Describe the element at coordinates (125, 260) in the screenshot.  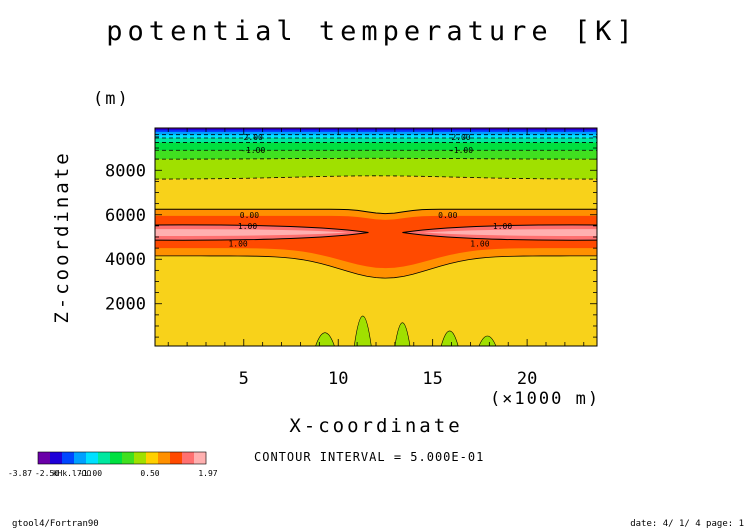
I see `y-tick-label: 4000` at that location.